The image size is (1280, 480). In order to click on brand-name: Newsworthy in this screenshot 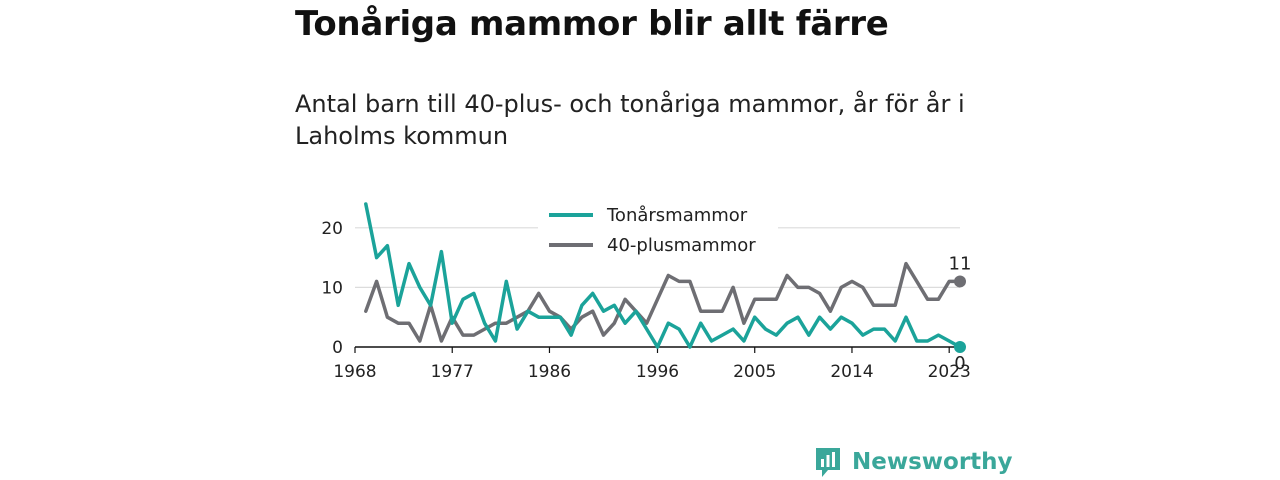, I will do `click(932, 462)`.